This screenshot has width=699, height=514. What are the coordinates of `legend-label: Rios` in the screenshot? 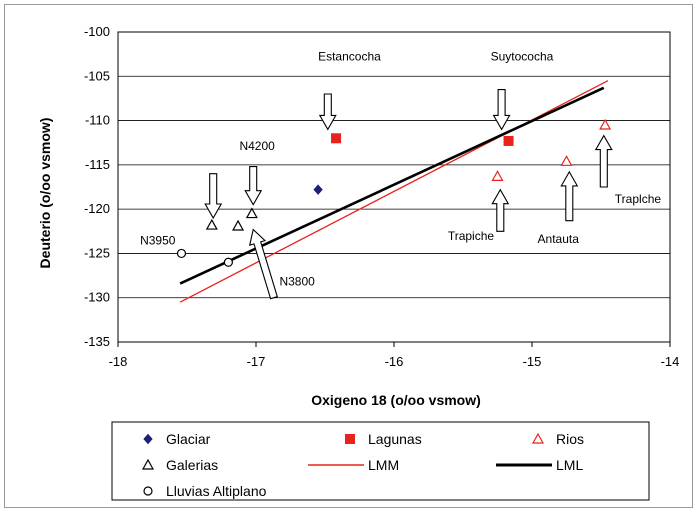 It's located at (570, 439).